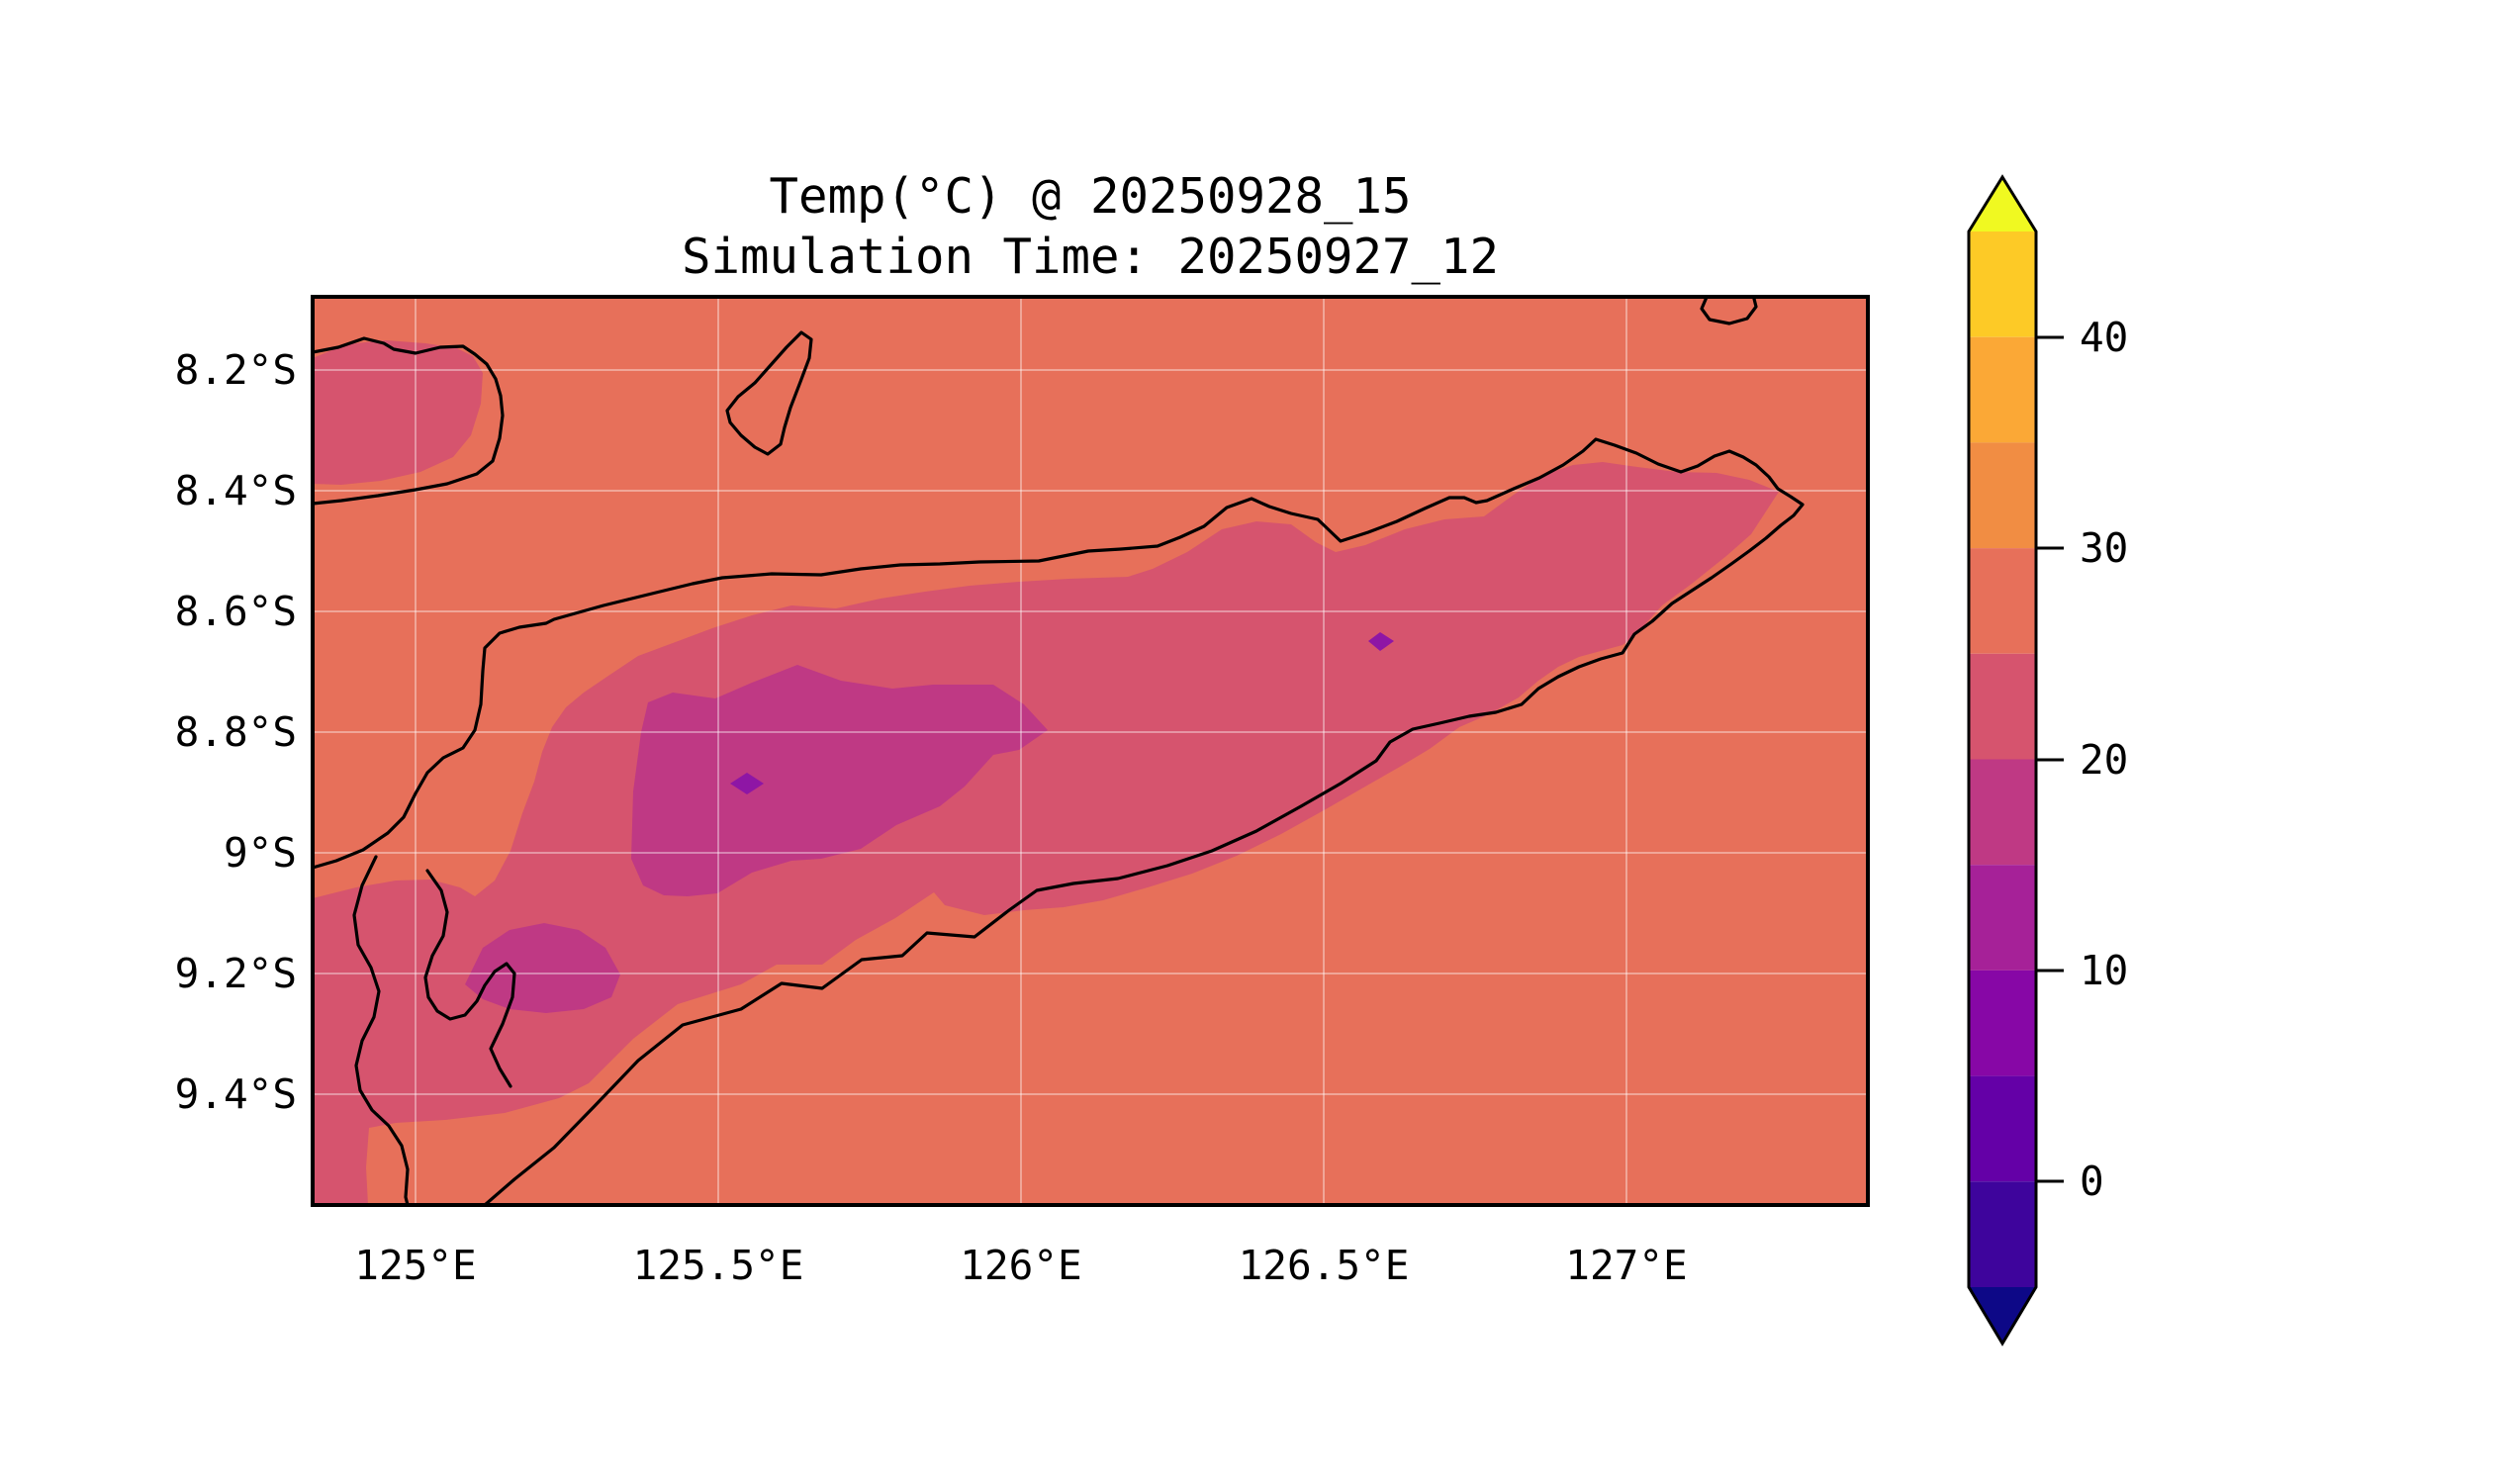  What do you see at coordinates (1626, 1265) in the screenshot?
I see `x-tick-label: 127°E` at bounding box center [1626, 1265].